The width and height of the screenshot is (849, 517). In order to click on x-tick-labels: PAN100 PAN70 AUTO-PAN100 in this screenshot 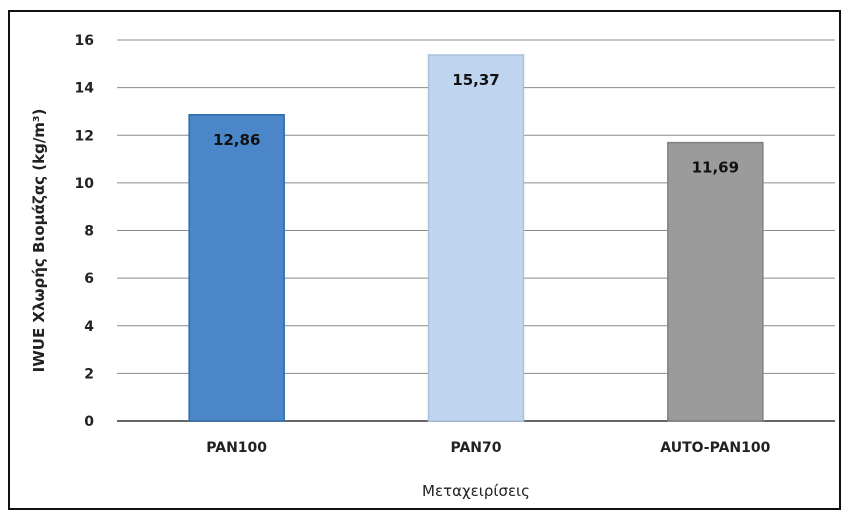, I will do `click(488, 448)`.